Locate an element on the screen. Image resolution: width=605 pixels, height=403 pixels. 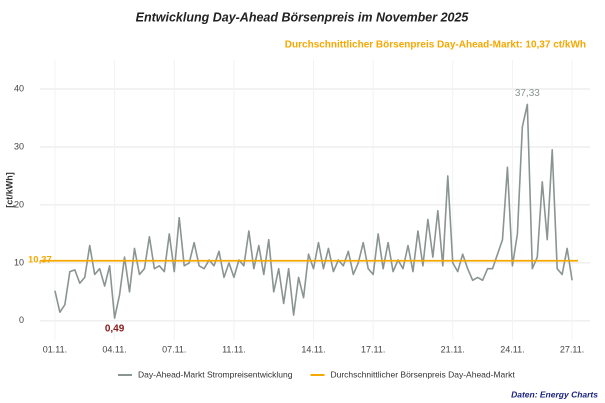
x-tick-label: 27.11. is located at coordinates (572, 349).